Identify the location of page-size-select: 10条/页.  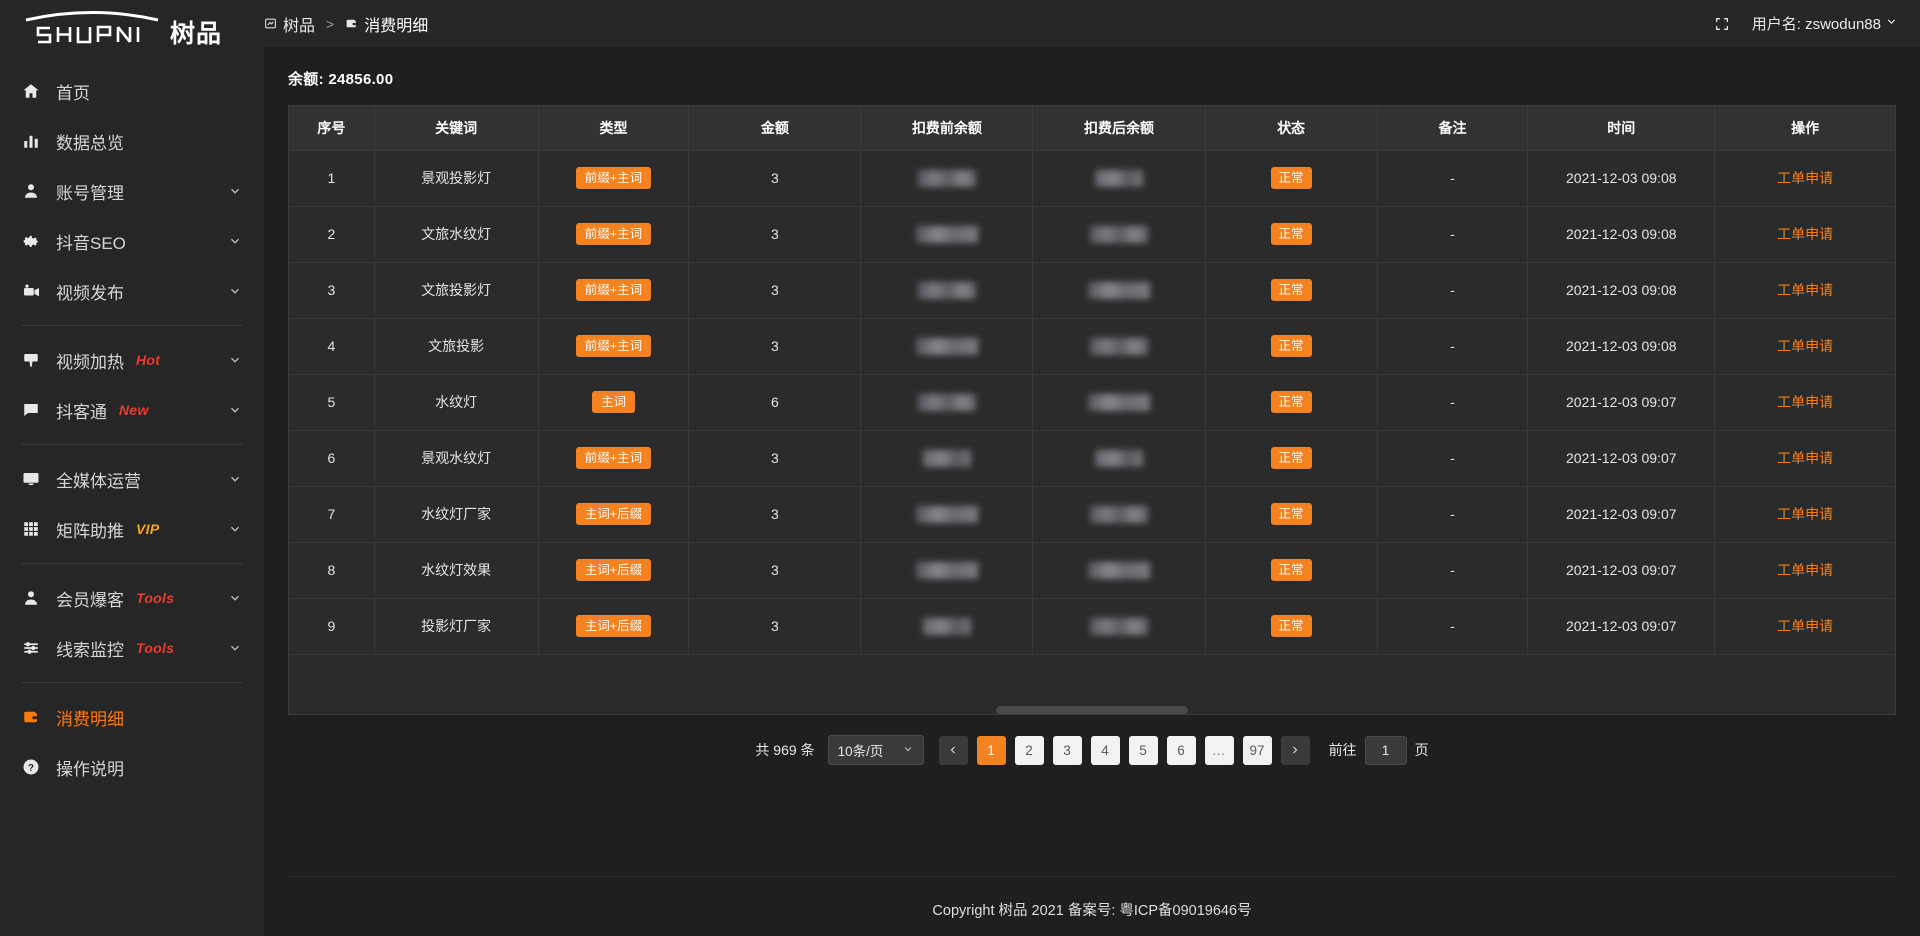
(875, 750).